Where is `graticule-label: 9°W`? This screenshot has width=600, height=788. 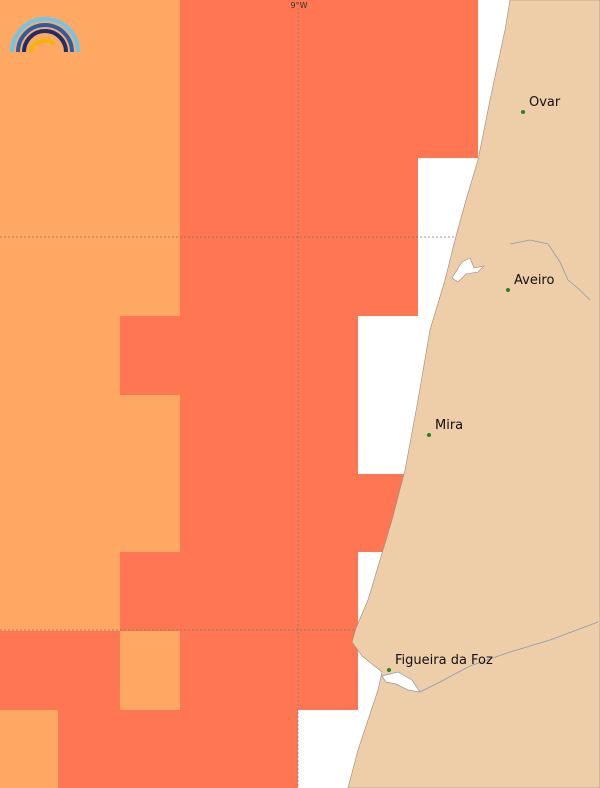
graticule-label: 9°W is located at coordinates (299, 5).